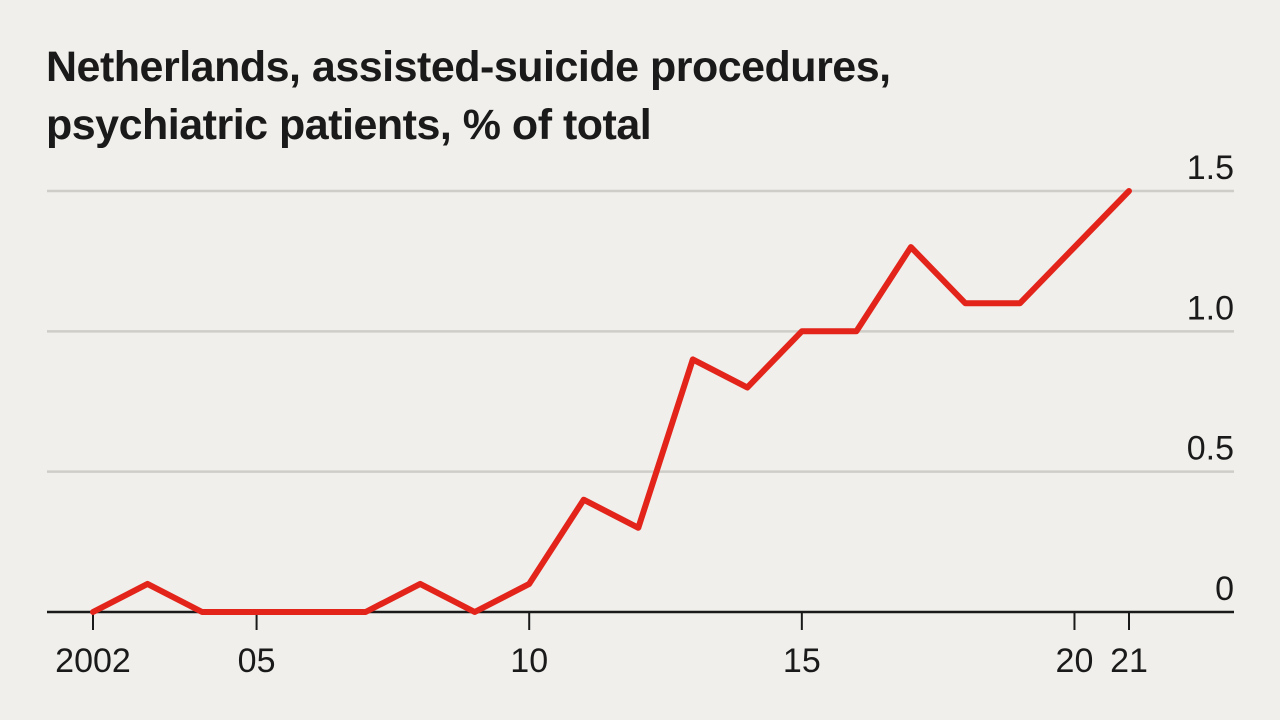 Image resolution: width=1280 pixels, height=720 pixels. I want to click on y-tick-label: 1.5, so click(1210, 168).